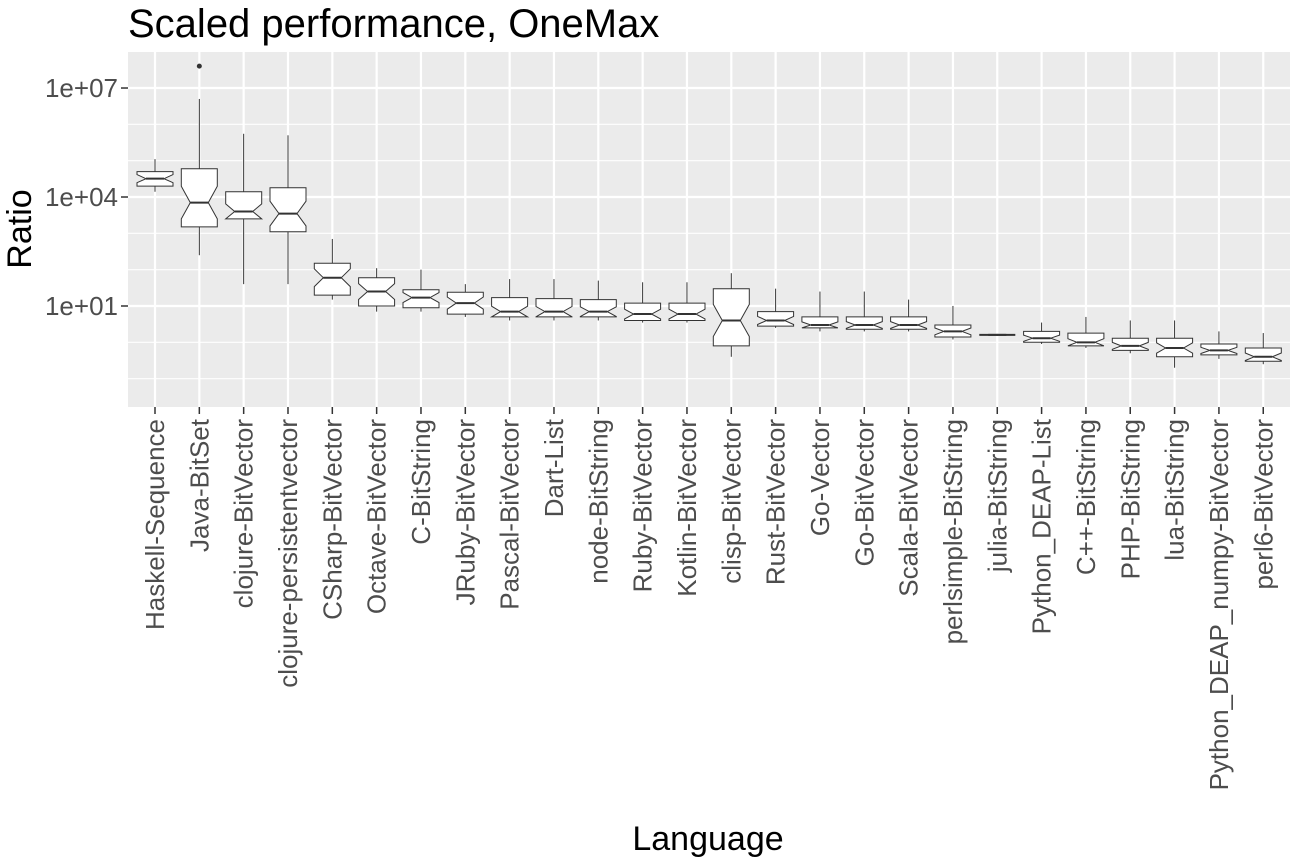 The height and width of the screenshot is (864, 1296). I want to click on x-tick-label: clisp-BitVector, so click(731, 501).